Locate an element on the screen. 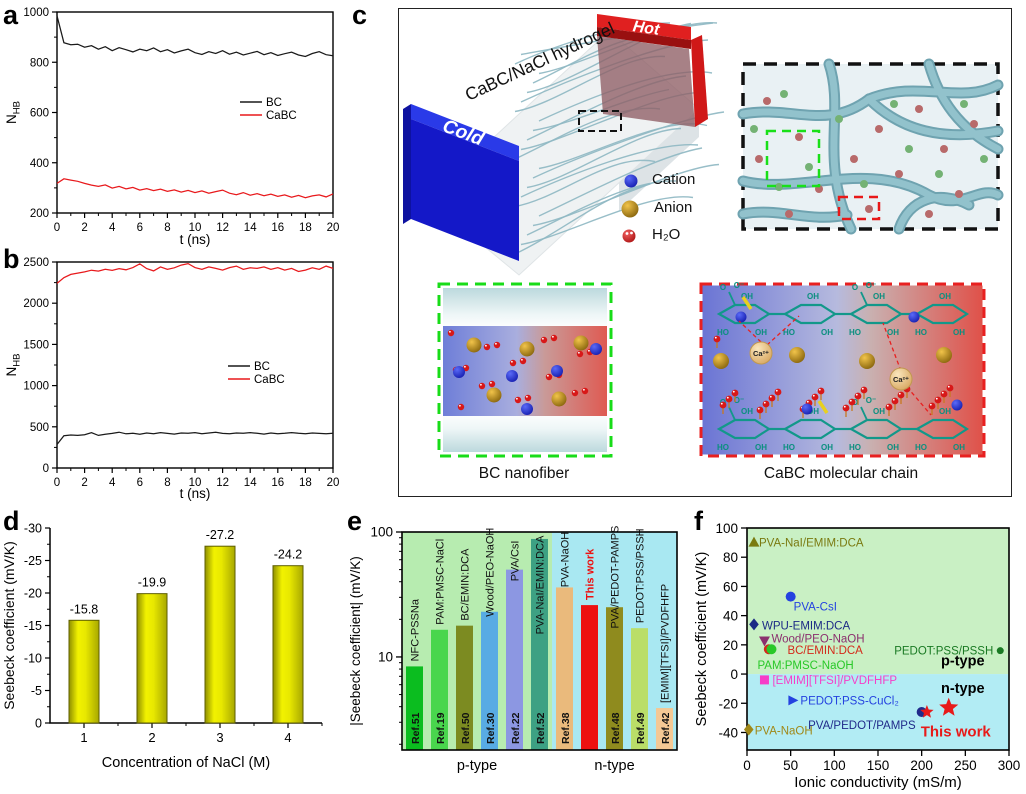  x-tick-label: 14 is located at coordinates (250, 228).